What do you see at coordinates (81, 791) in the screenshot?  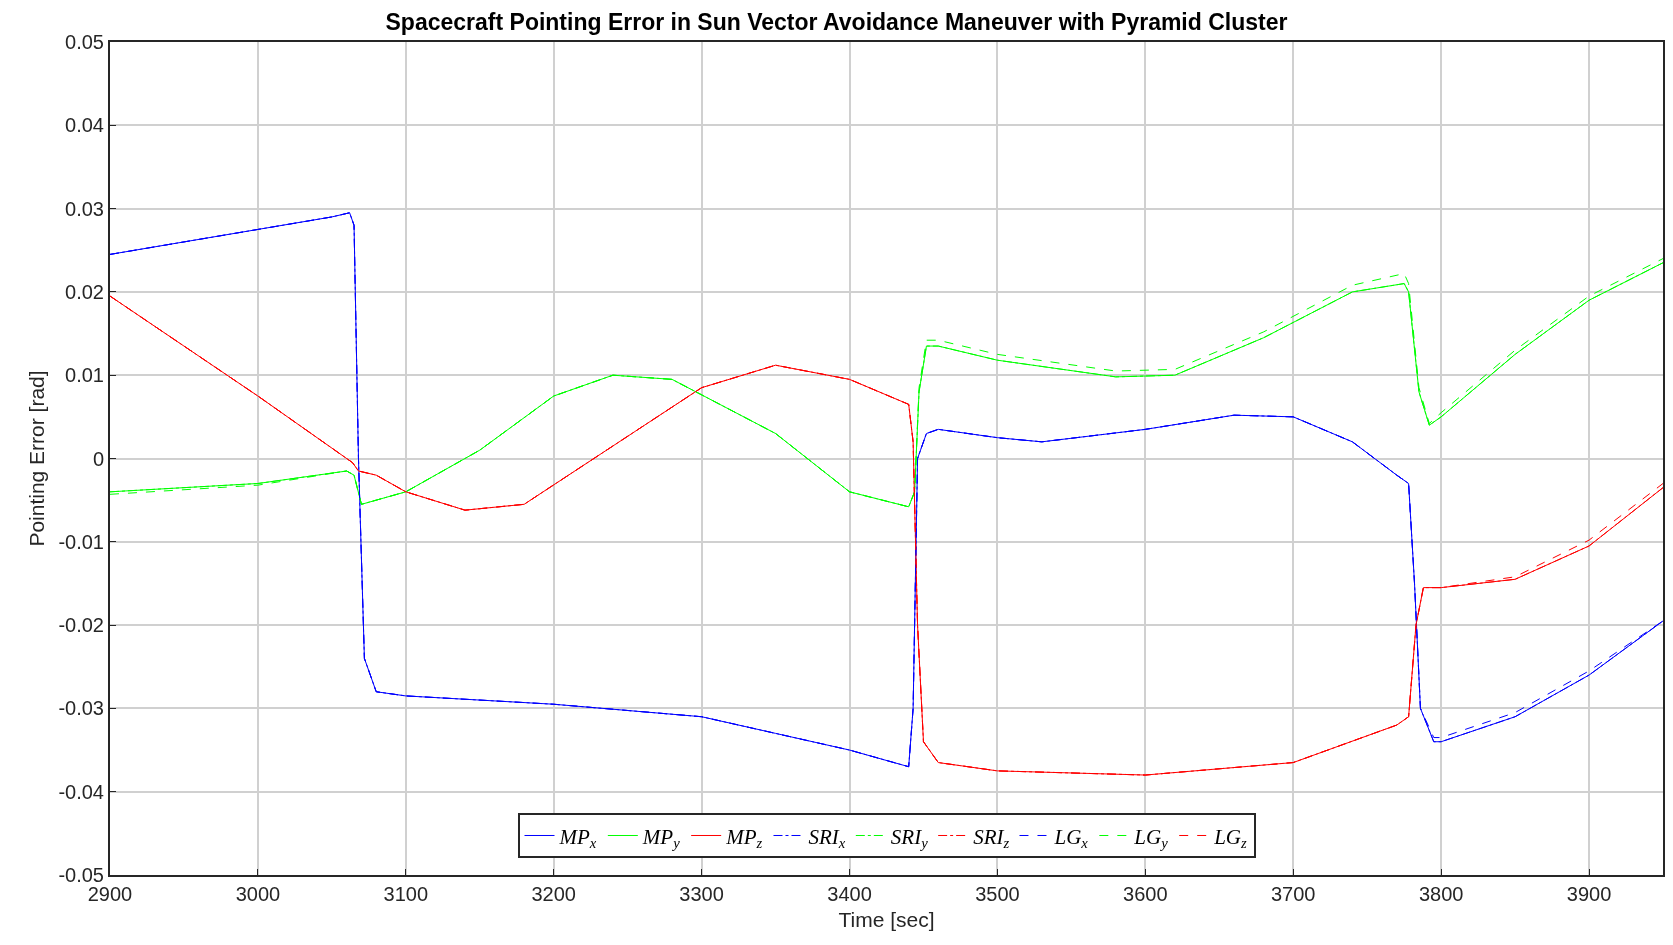 I see `y-tick-label: -0.04` at bounding box center [81, 791].